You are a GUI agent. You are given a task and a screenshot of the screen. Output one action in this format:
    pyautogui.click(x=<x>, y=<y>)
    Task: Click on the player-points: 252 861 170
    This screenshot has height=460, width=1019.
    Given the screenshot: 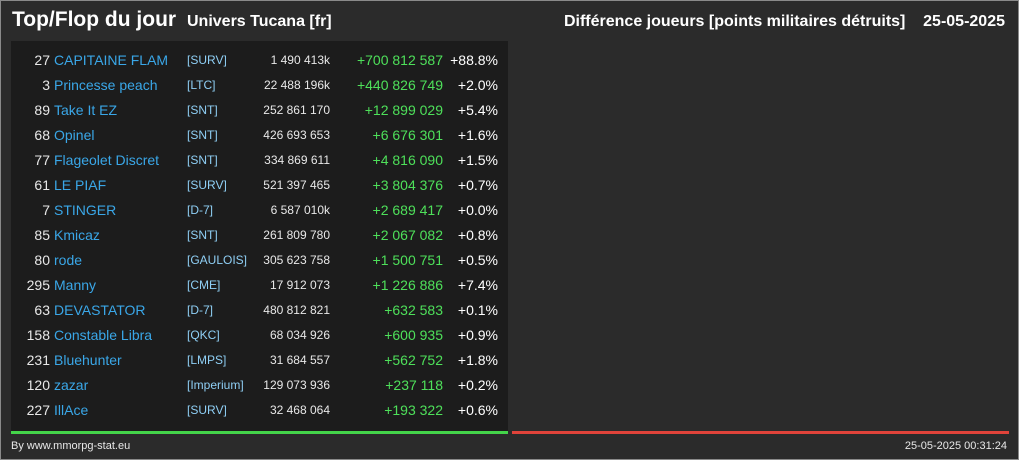 What is the action you would take?
    pyautogui.click(x=296, y=110)
    